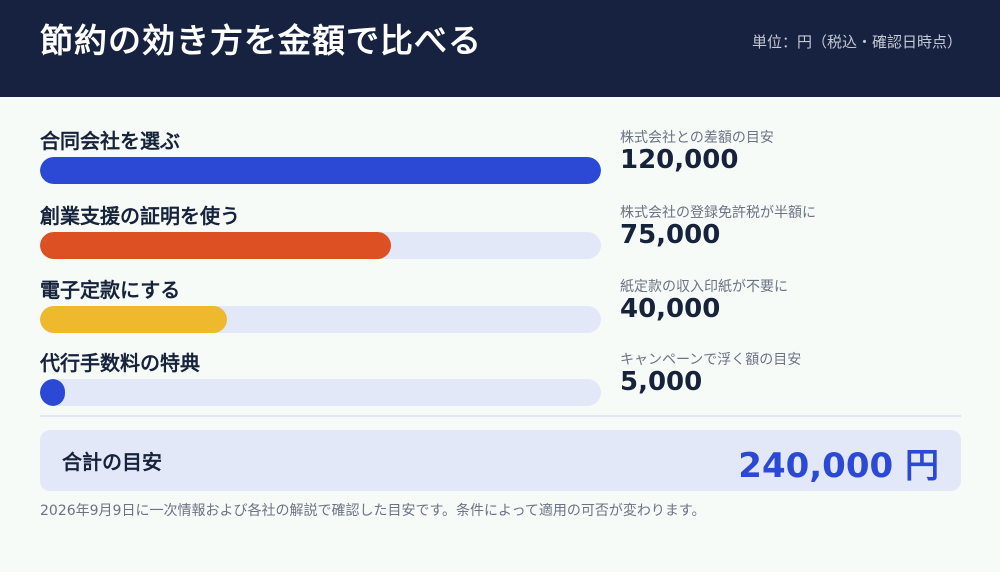 This screenshot has width=1000, height=572. I want to click on bar-row: 創業支援の証明を使う 株式会社の登録免許税が半額に 75,000, so click(500, 235).